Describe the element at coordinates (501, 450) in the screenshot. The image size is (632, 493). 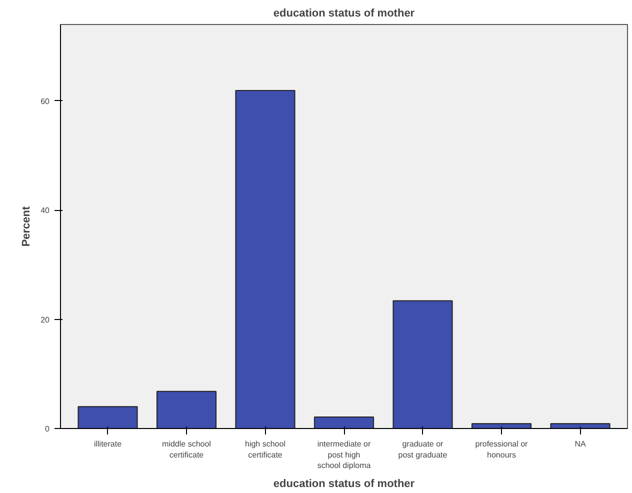
I see `x-tick-label: professional or honours` at that location.